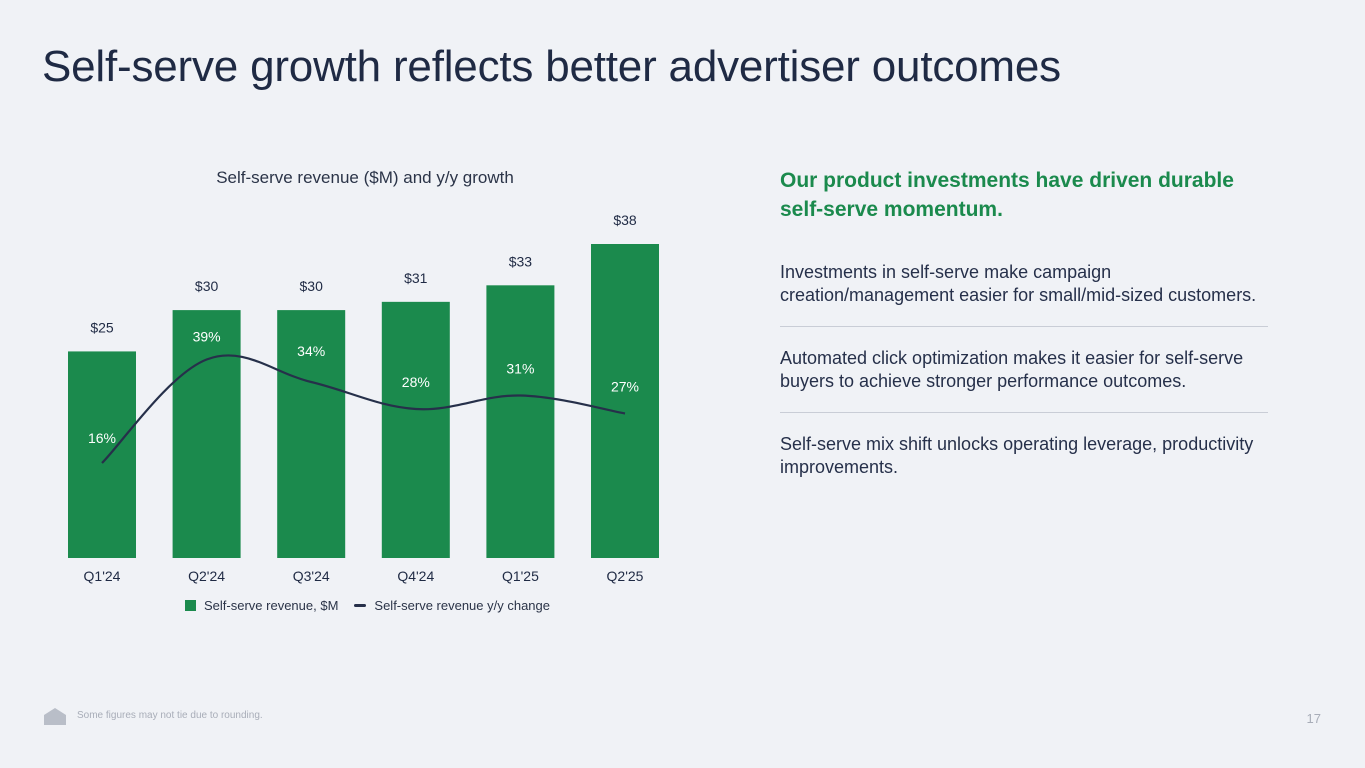 This screenshot has height=768, width=1365. Describe the element at coordinates (520, 576) in the screenshot. I see `x-tick-label: Q1'25` at that location.